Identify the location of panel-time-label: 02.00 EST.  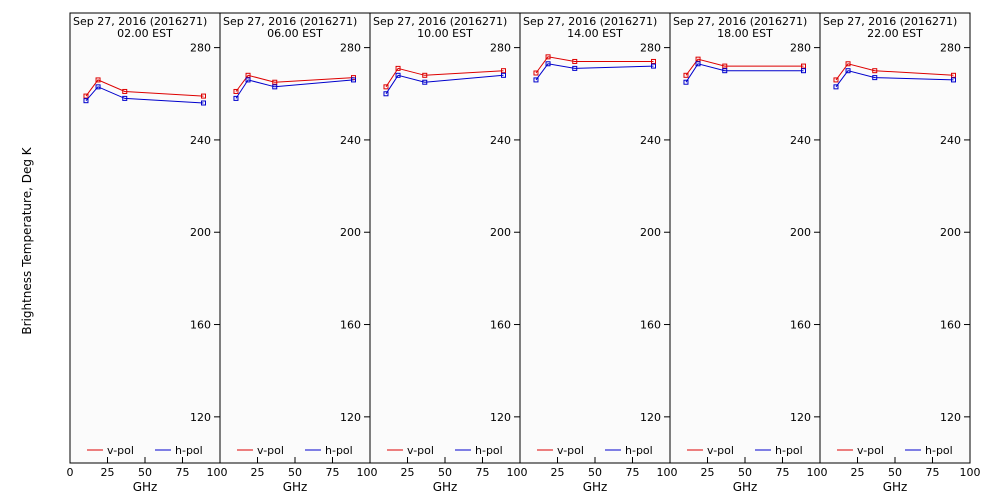
(145, 33).